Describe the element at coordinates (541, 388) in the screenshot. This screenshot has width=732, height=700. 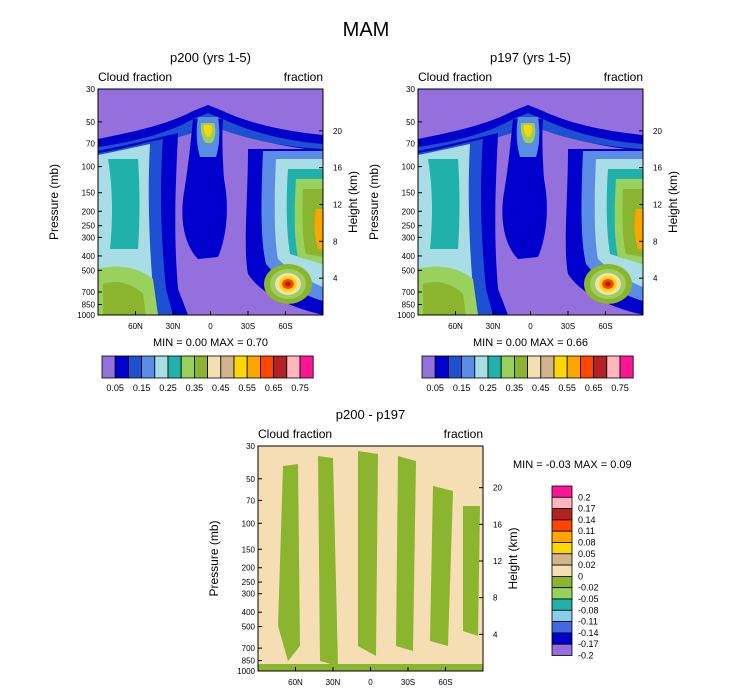
I see `colorbar-label: 0.45` at that location.